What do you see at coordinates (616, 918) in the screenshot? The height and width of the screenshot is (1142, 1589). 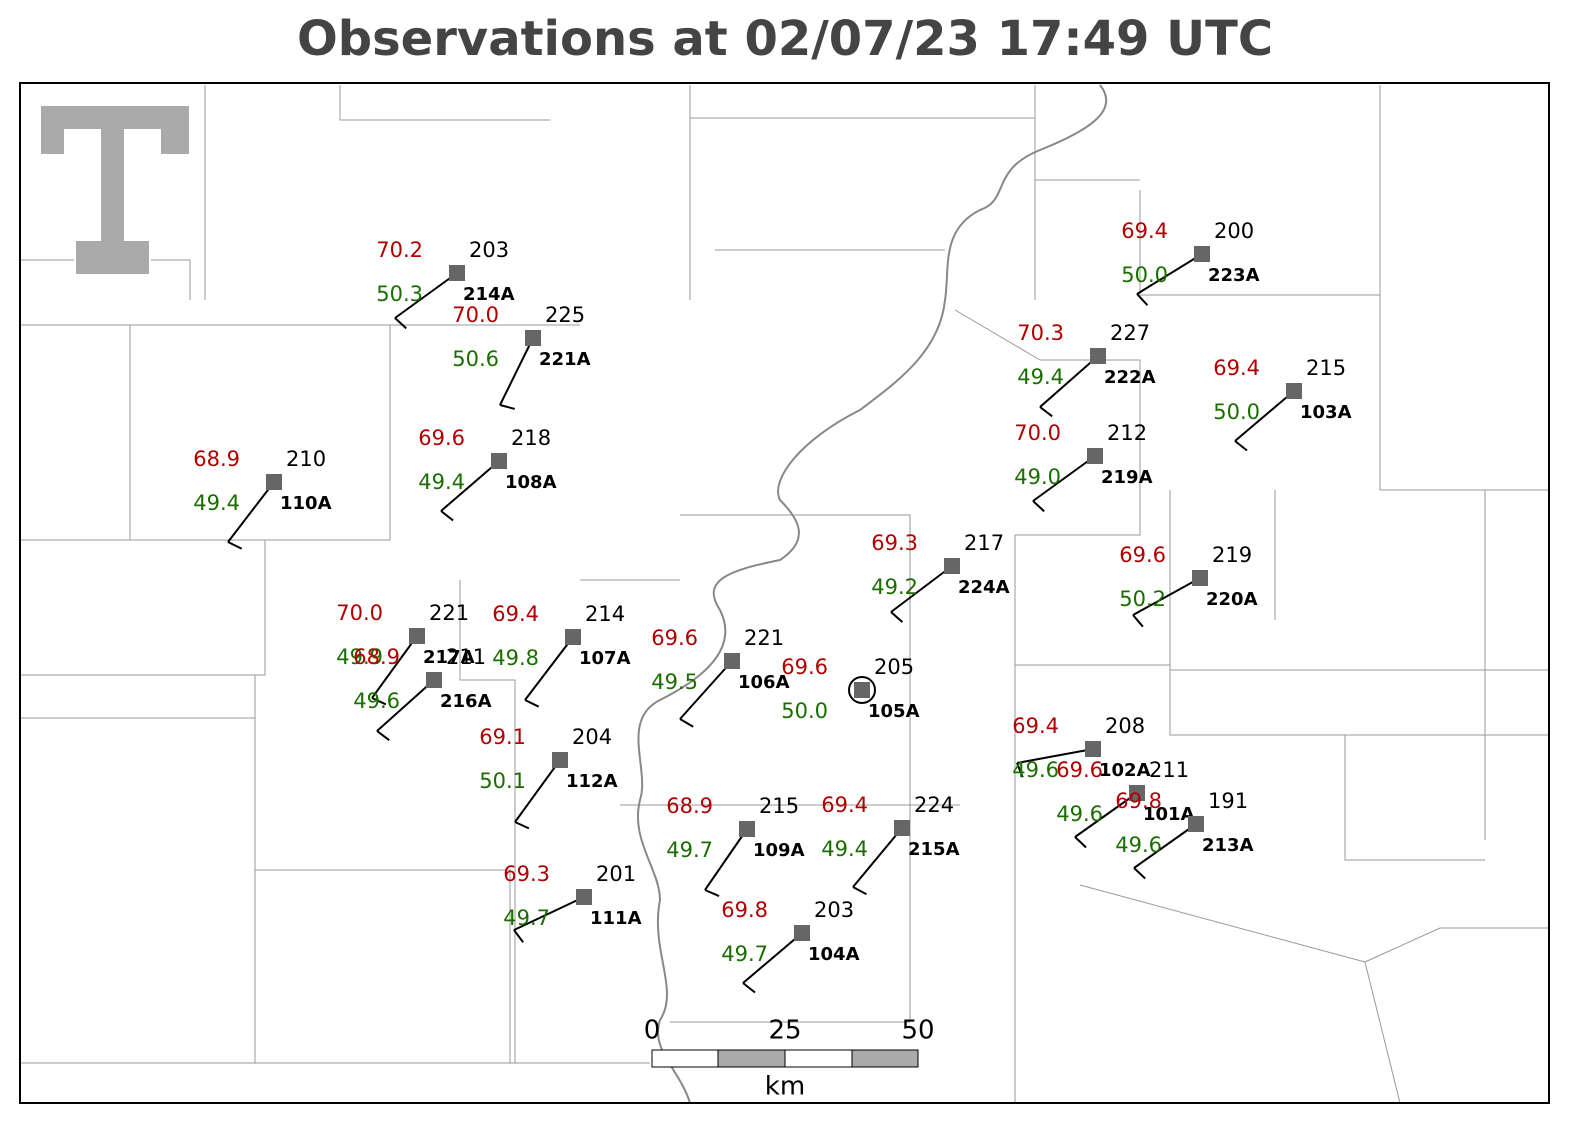 I see `station-id: 111A` at bounding box center [616, 918].